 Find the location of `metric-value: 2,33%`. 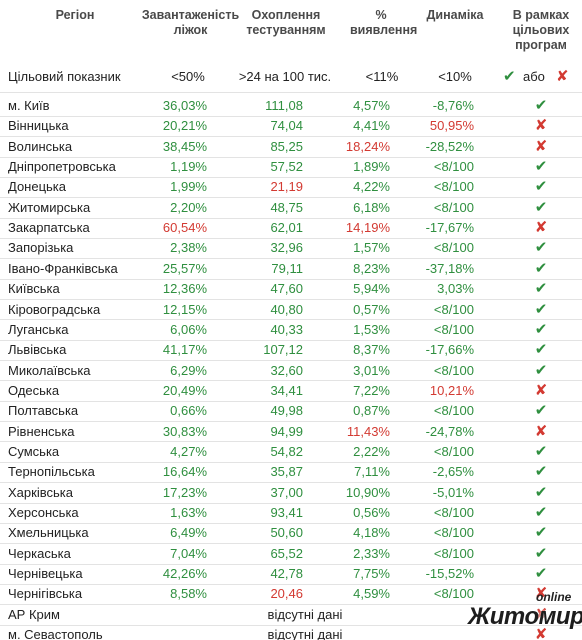

metric-value: 2,33% is located at coordinates (371, 553).